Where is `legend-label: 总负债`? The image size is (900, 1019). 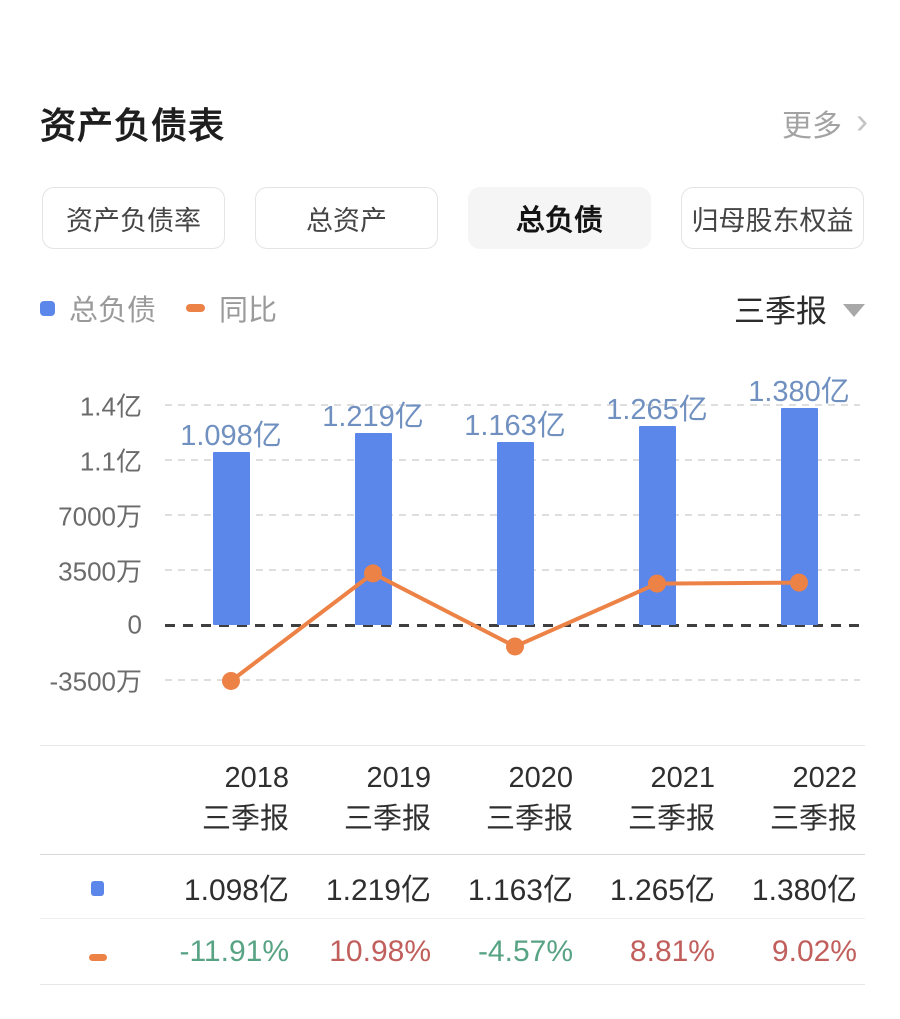
legend-label: 总负债 is located at coordinates (113, 311).